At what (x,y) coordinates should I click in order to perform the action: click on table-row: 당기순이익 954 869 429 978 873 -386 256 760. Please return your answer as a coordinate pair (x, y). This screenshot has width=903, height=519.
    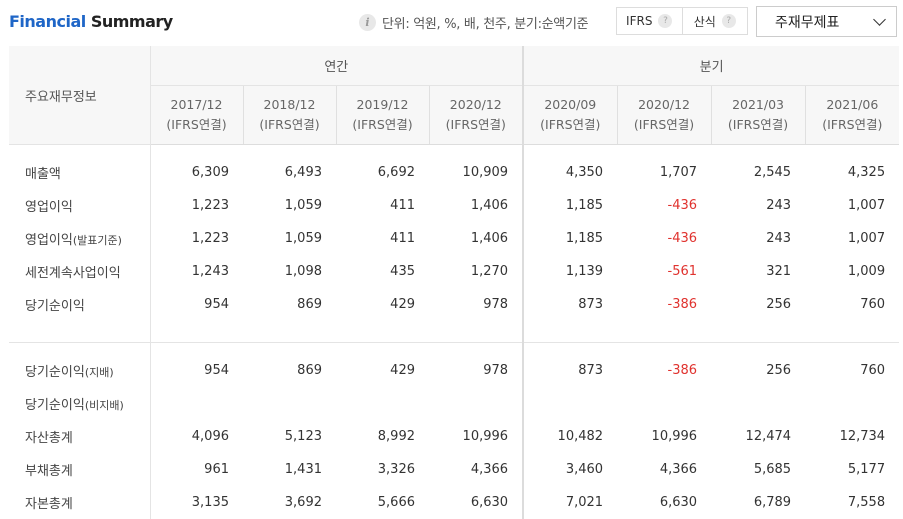
    Looking at the image, I should click on (454, 304).